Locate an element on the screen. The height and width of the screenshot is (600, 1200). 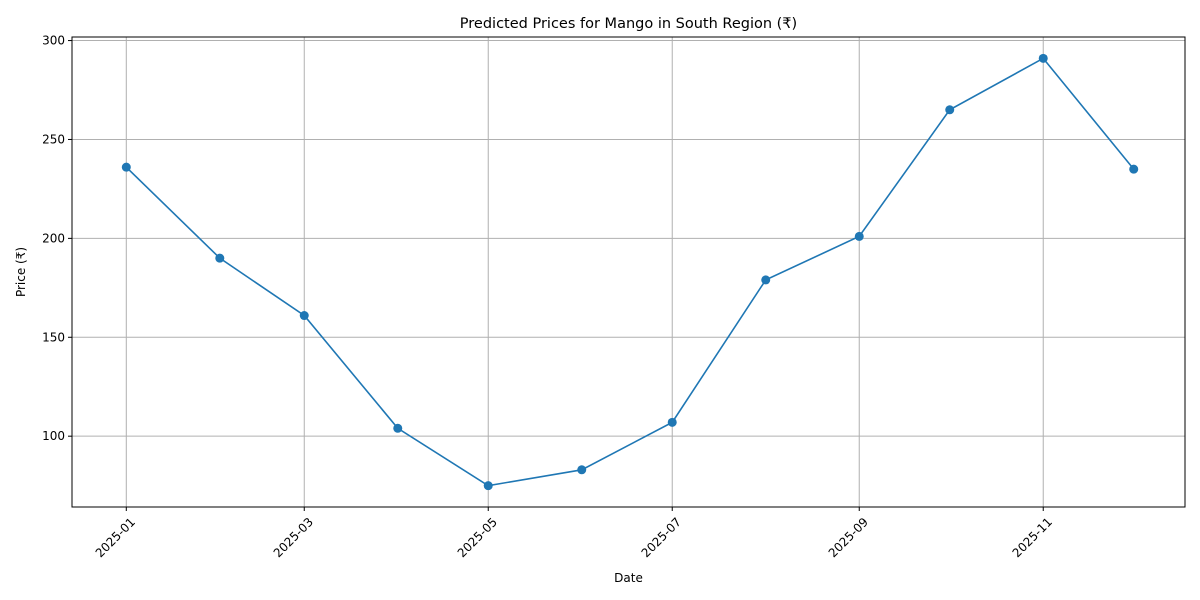
y-tick-label: 200 is located at coordinates (53, 238).